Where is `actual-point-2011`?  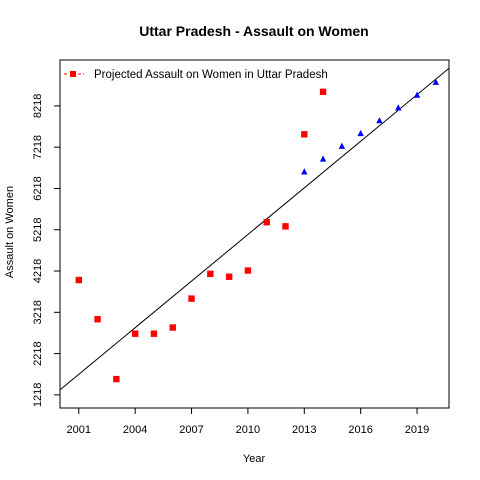
actual-point-2011 is located at coordinates (266, 222).